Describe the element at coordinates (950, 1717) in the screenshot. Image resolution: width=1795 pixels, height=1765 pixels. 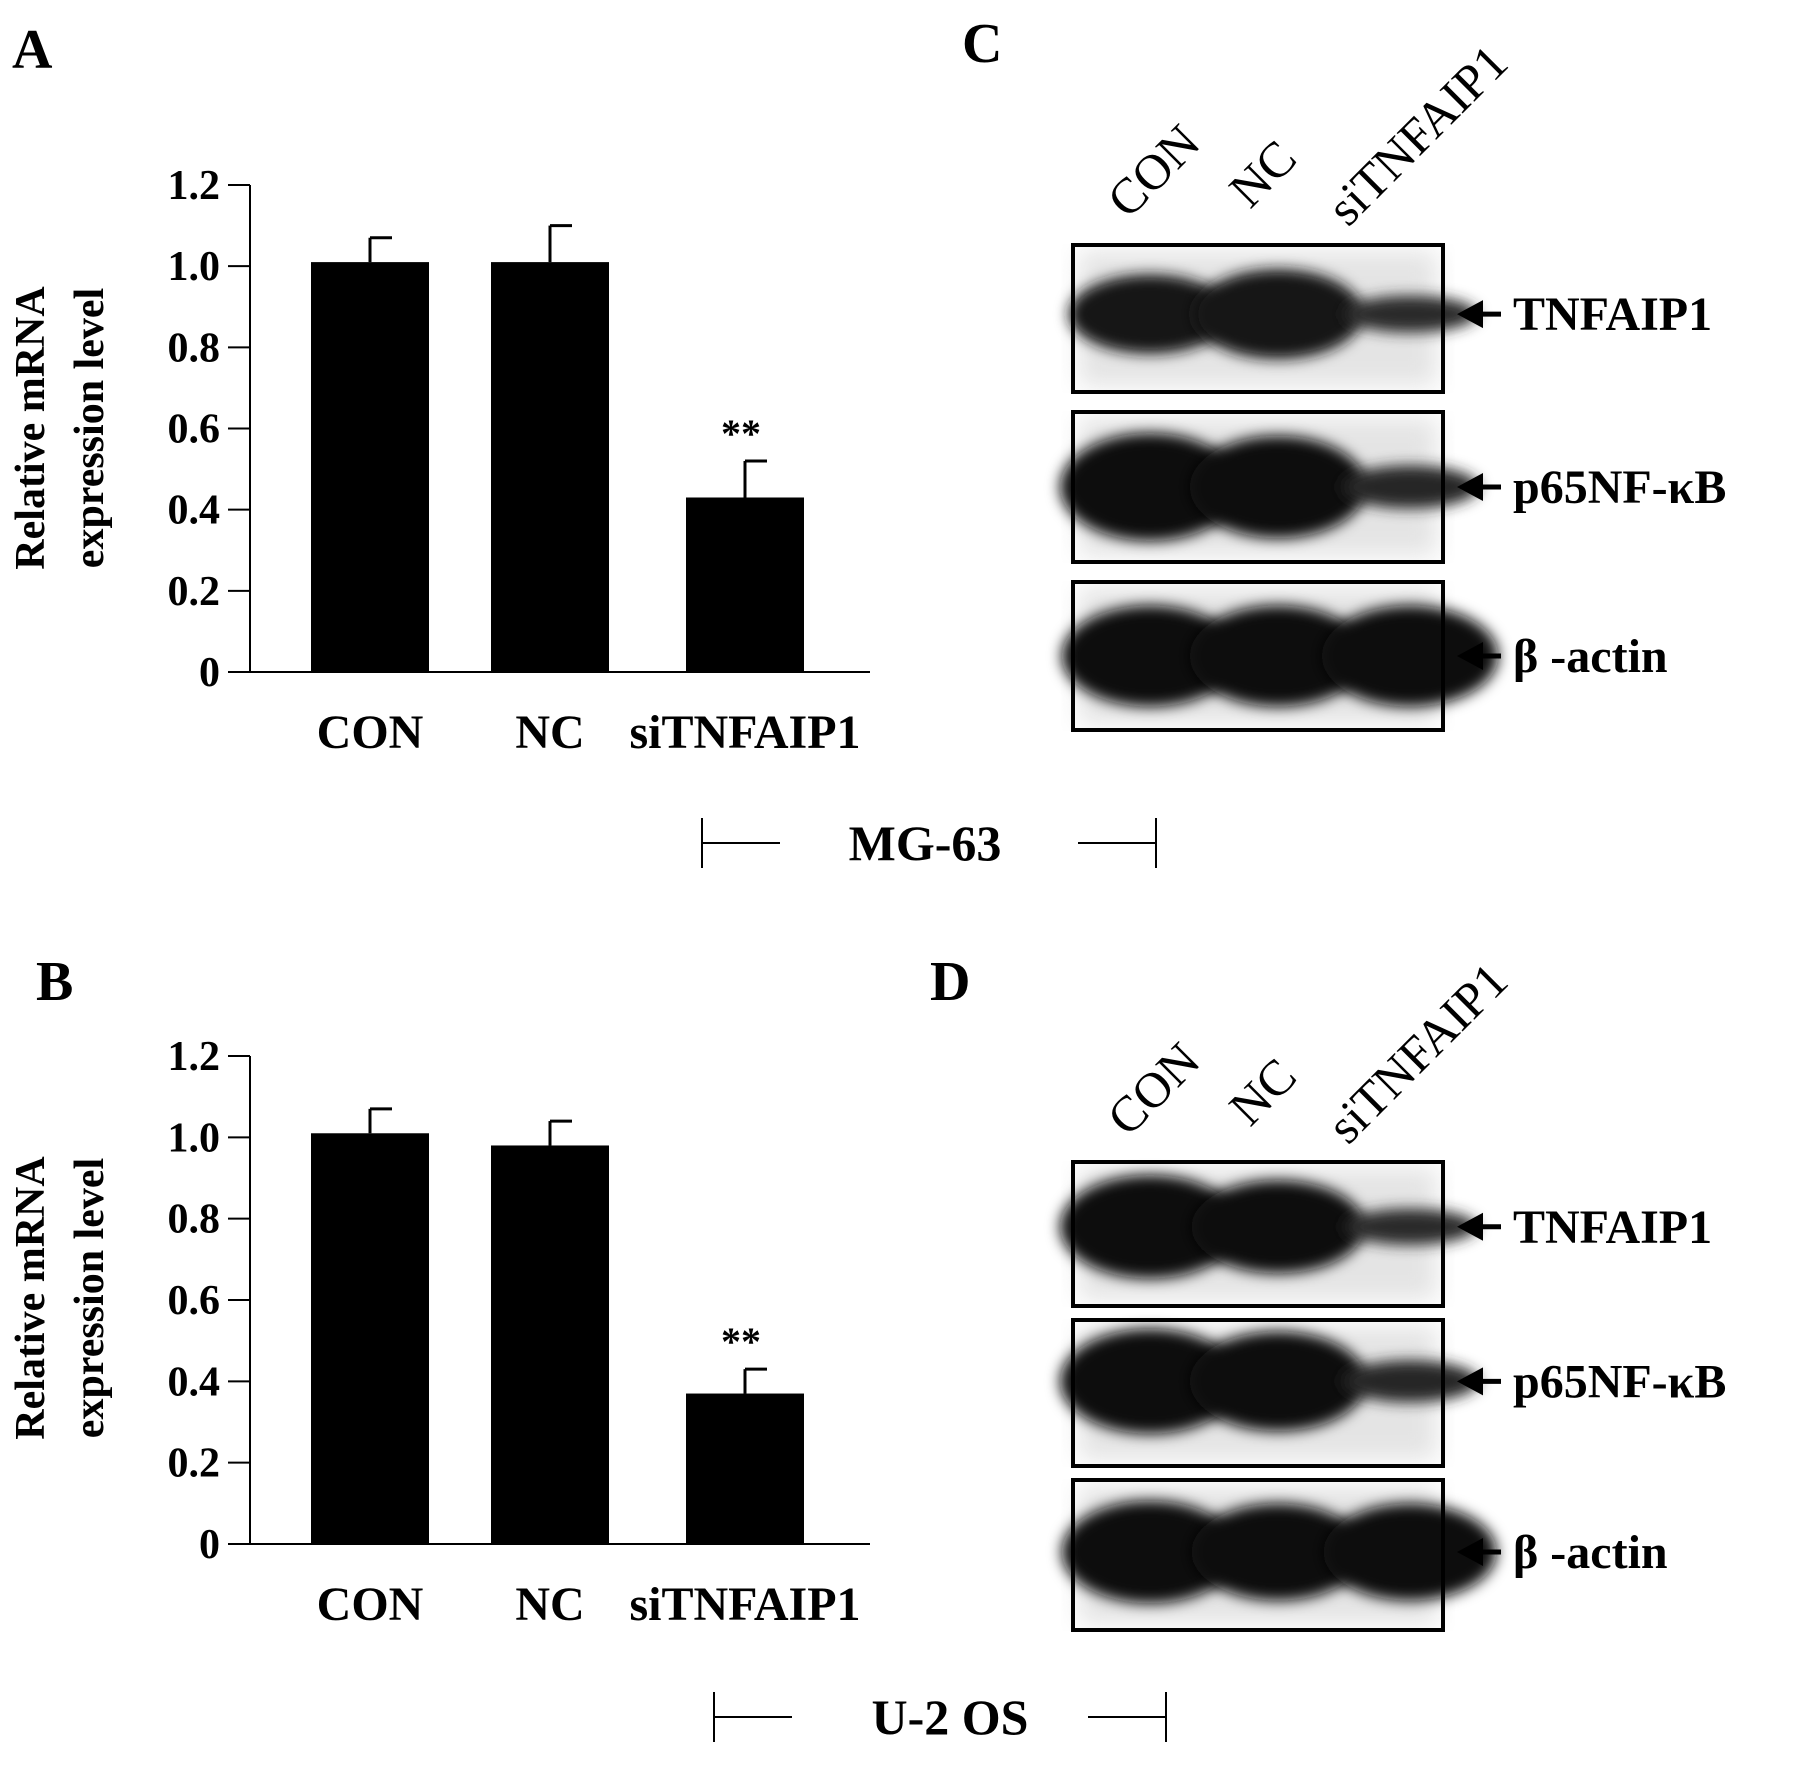
I see `cell-line-label-u2os: U-2 OS` at that location.